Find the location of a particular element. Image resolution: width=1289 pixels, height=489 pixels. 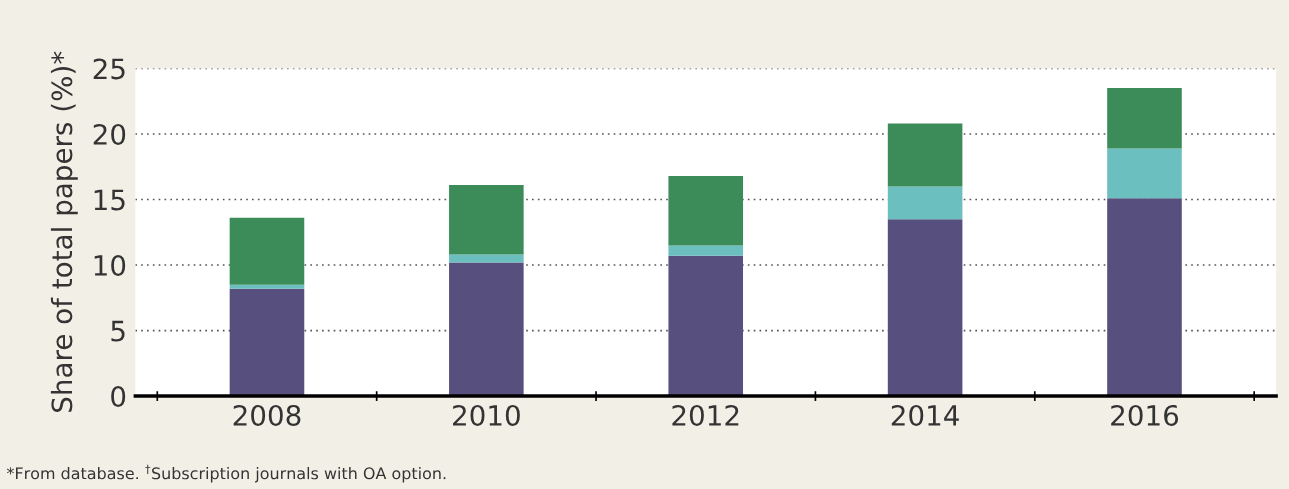

y-axis-title: Share of total papers (%)* is located at coordinates (64, 231).